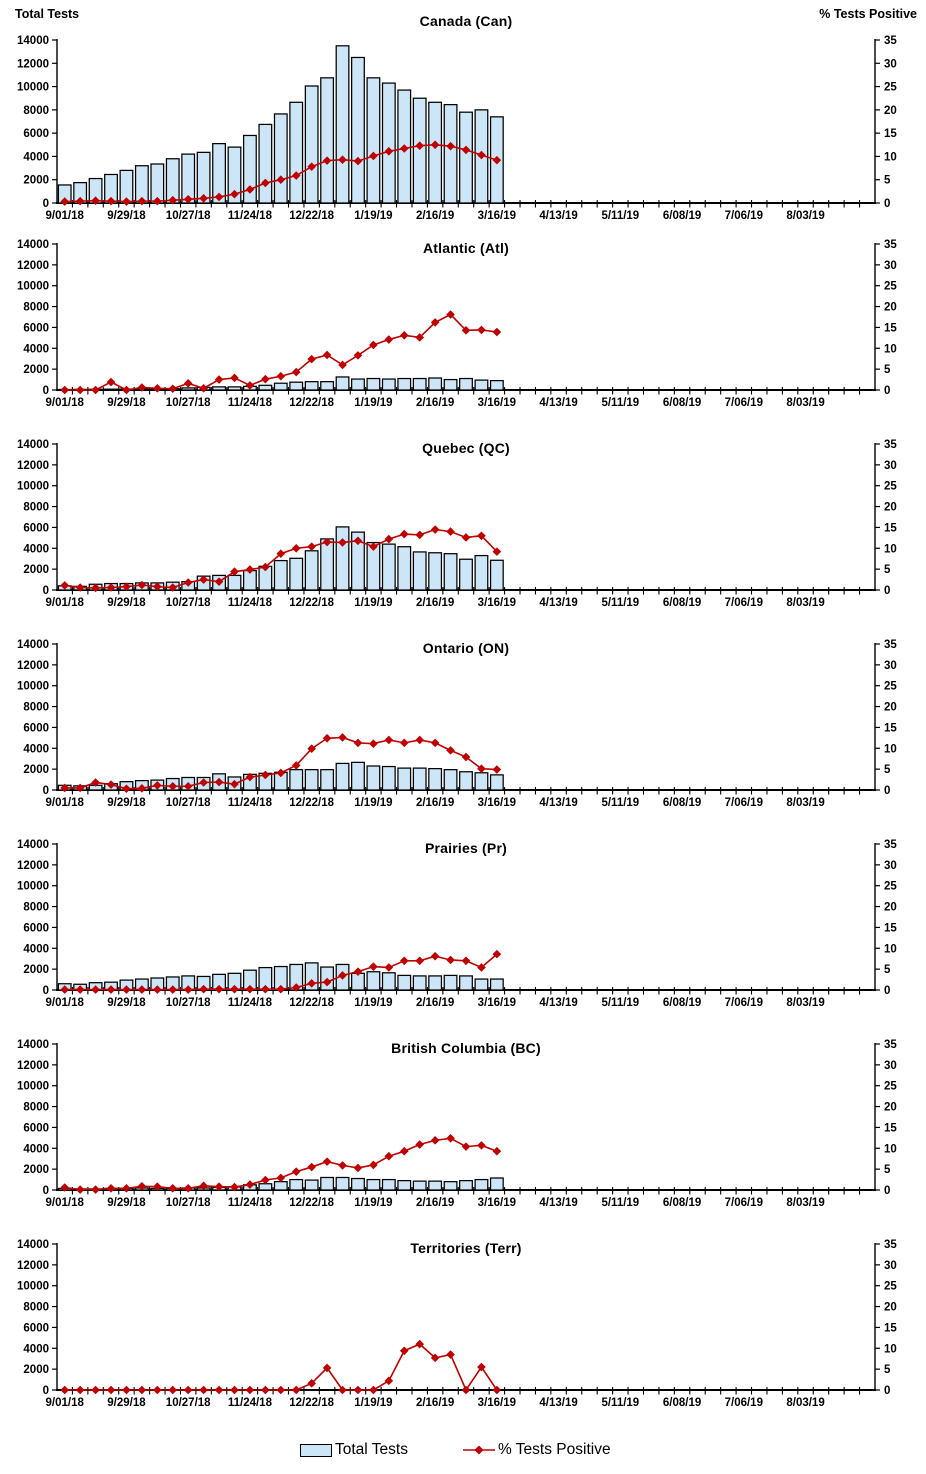 The image size is (926, 1474). I want to click on x-axis-label: 6/08/19, so click(682, 1003).